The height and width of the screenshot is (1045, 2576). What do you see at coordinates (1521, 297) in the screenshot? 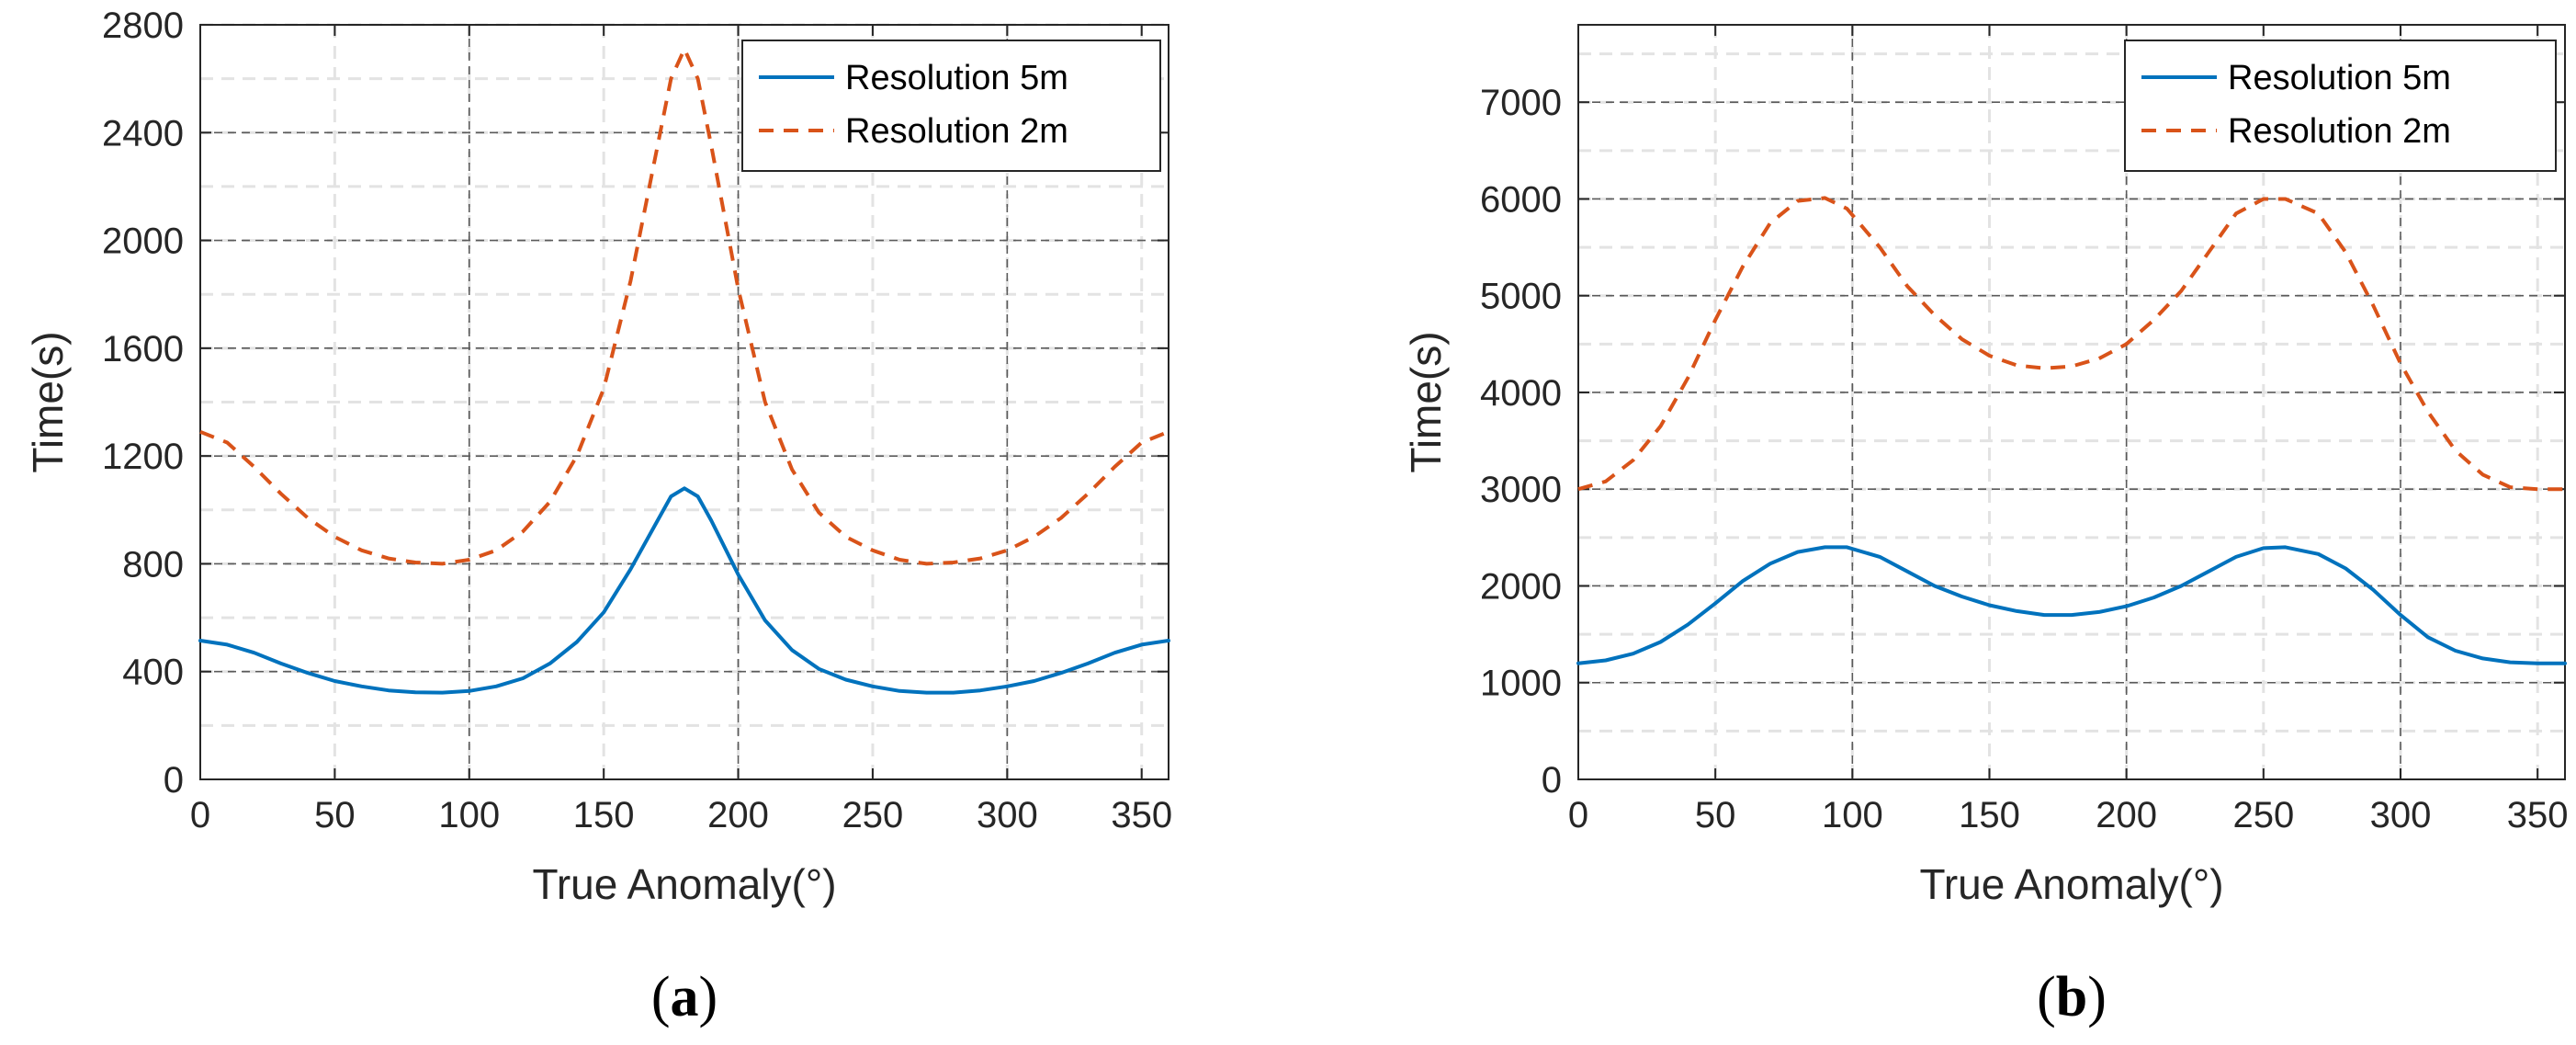
I see `y-tick-label: 5000` at bounding box center [1521, 297].